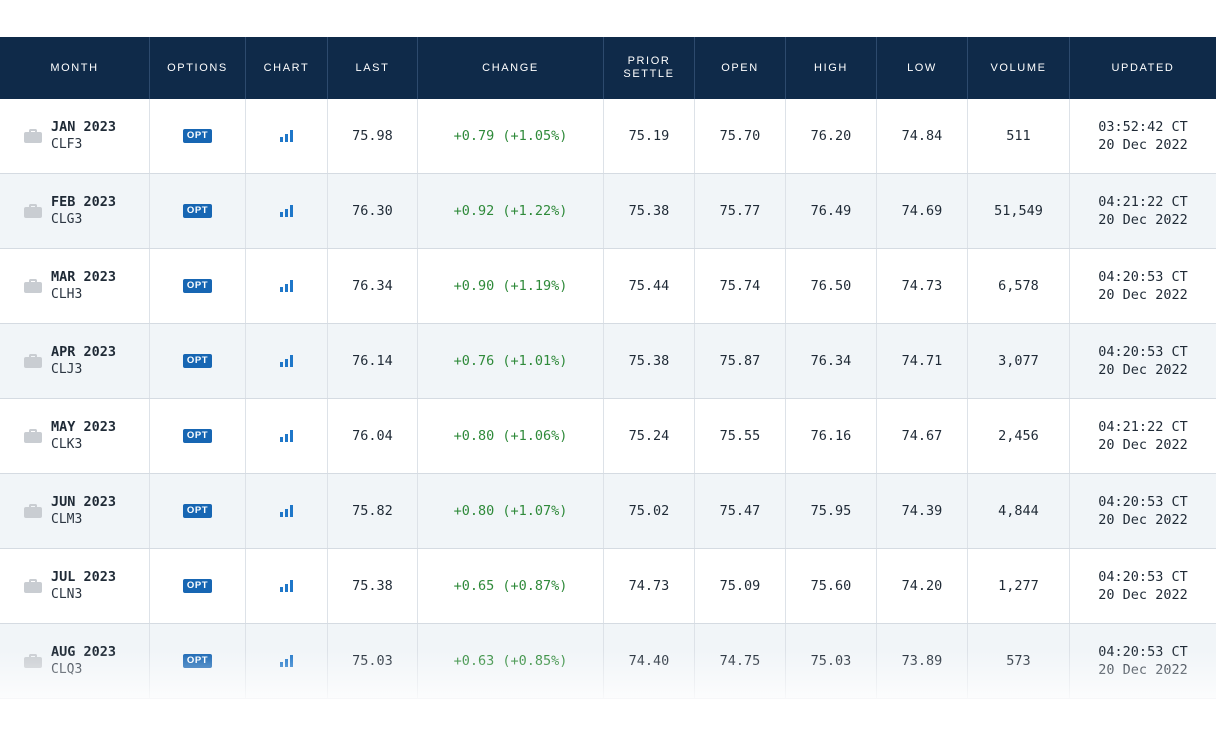 This screenshot has width=1216, height=750. Describe the element at coordinates (84, 277) in the screenshot. I see `contract-month: MAR 2023` at that location.